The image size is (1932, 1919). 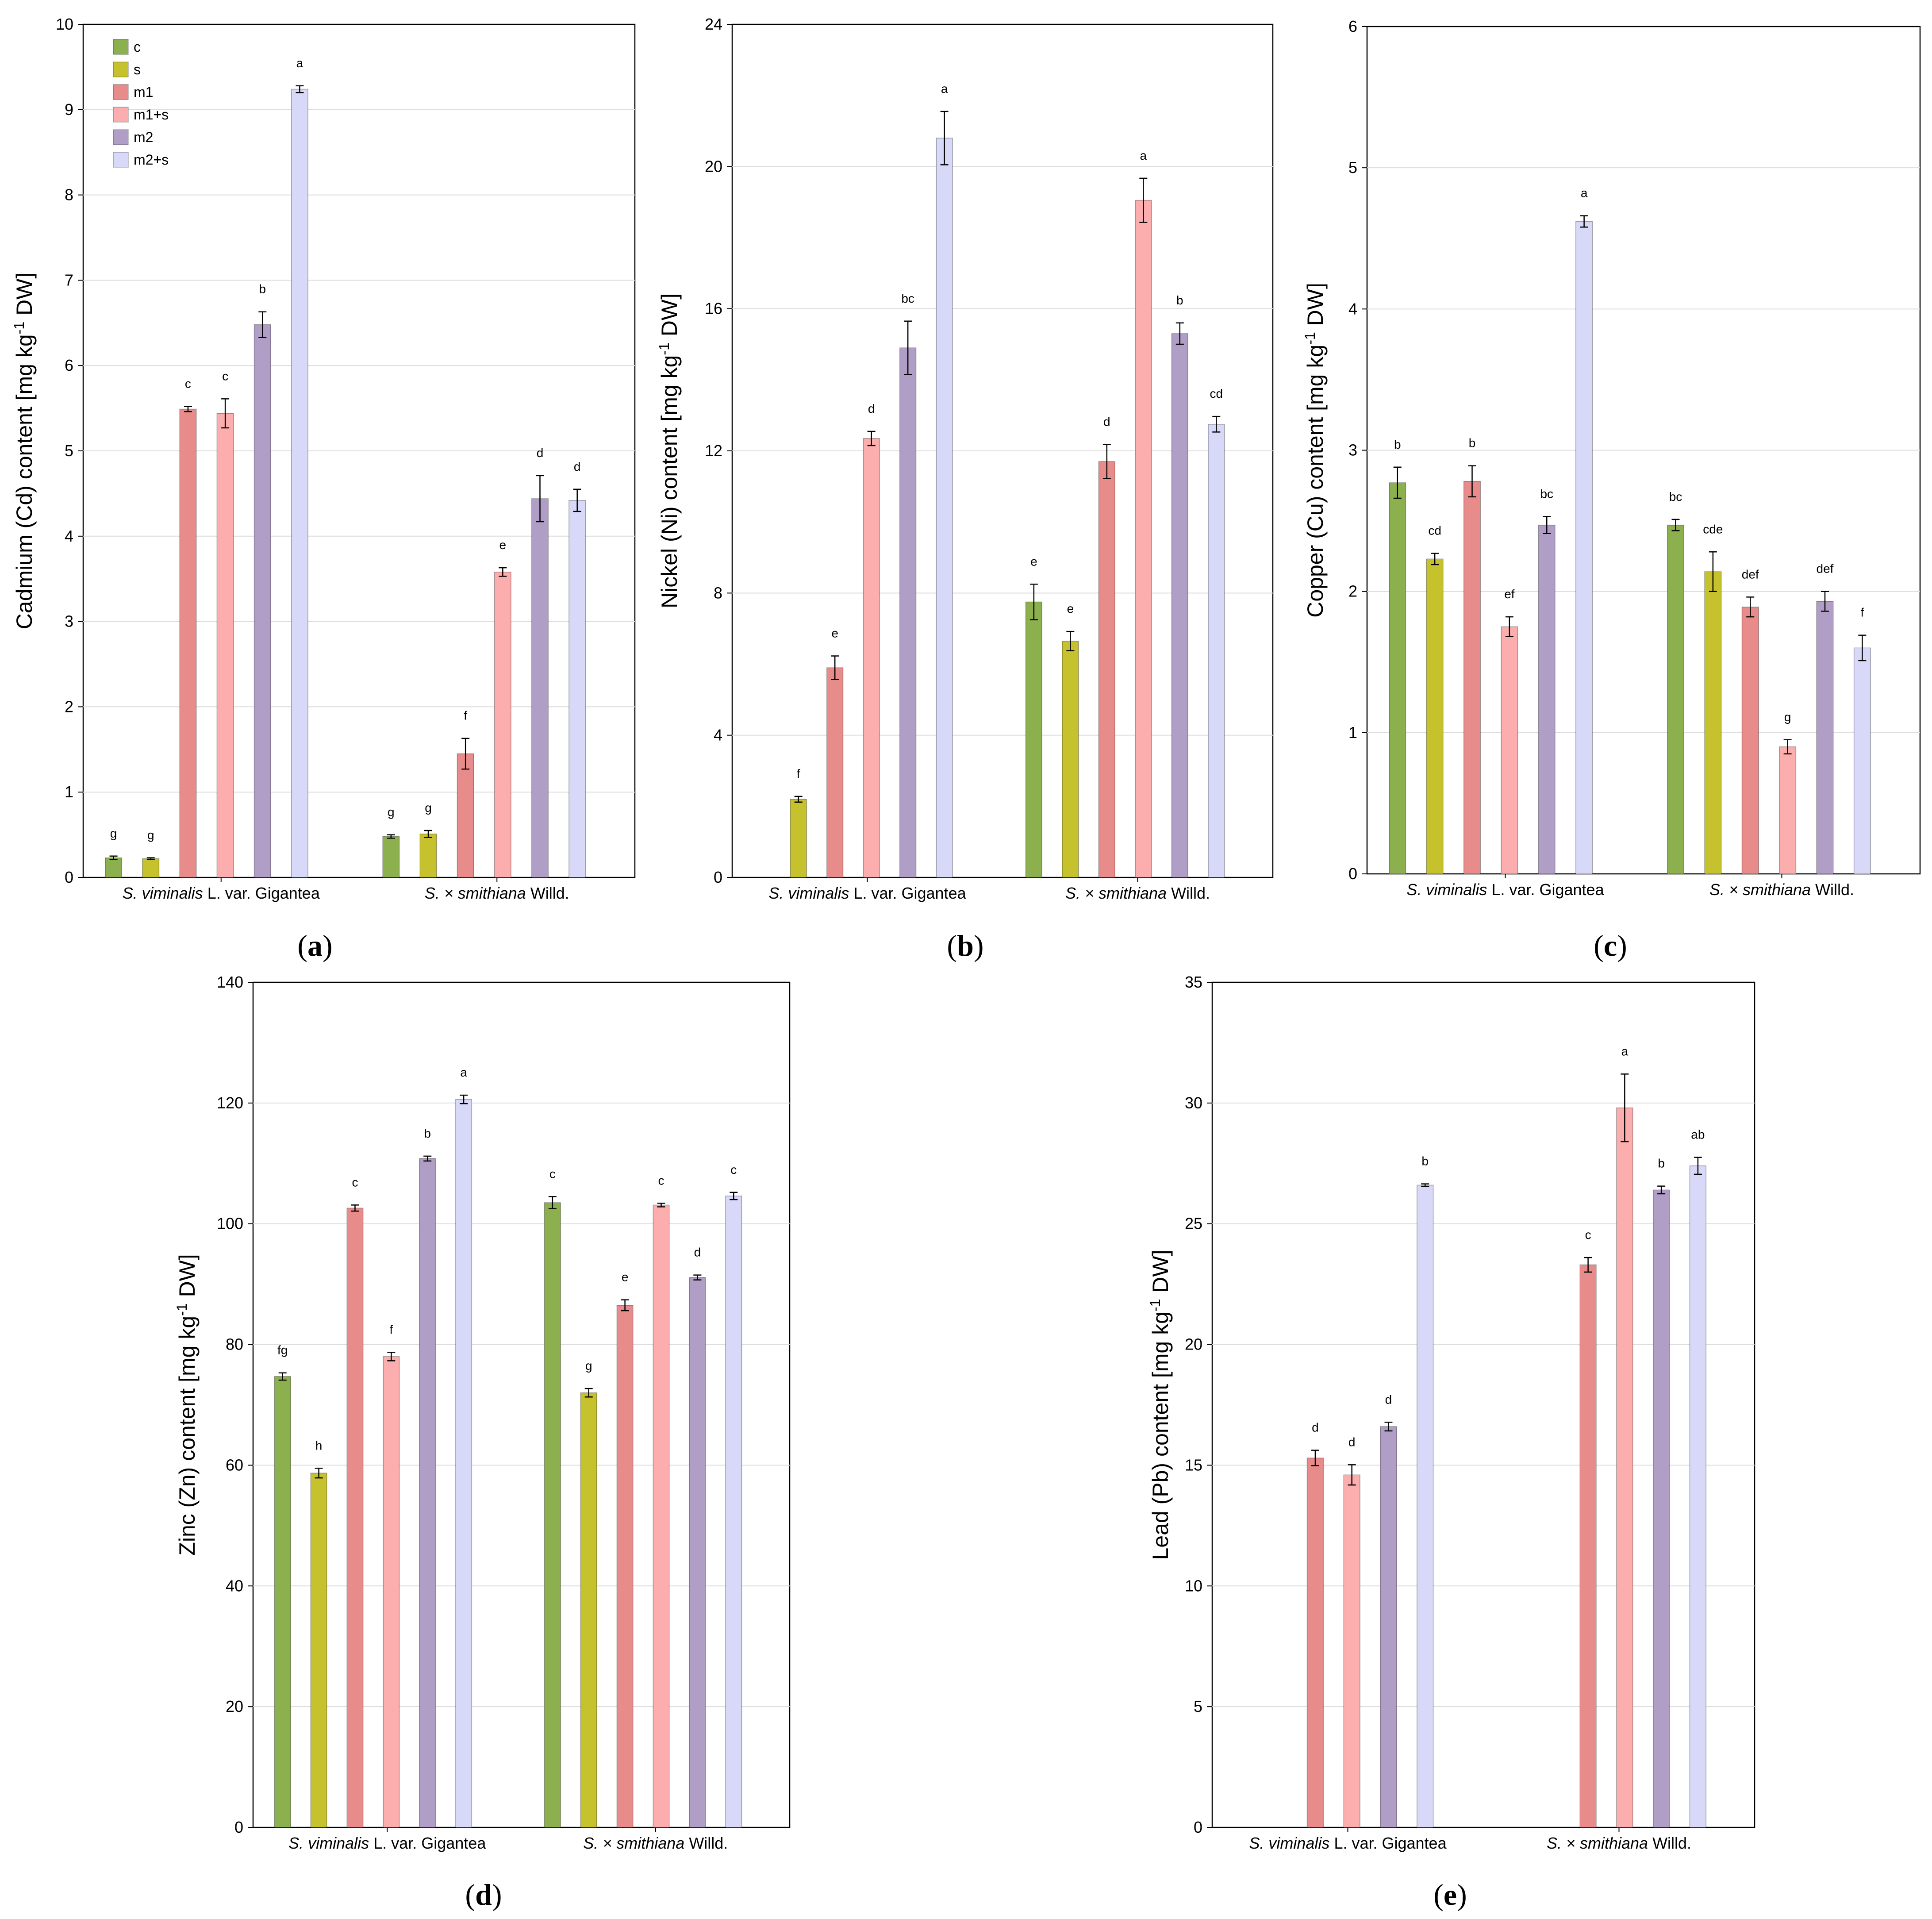 What do you see at coordinates (1193, 1465) in the screenshot?
I see `y-tick-label: 15` at bounding box center [1193, 1465].